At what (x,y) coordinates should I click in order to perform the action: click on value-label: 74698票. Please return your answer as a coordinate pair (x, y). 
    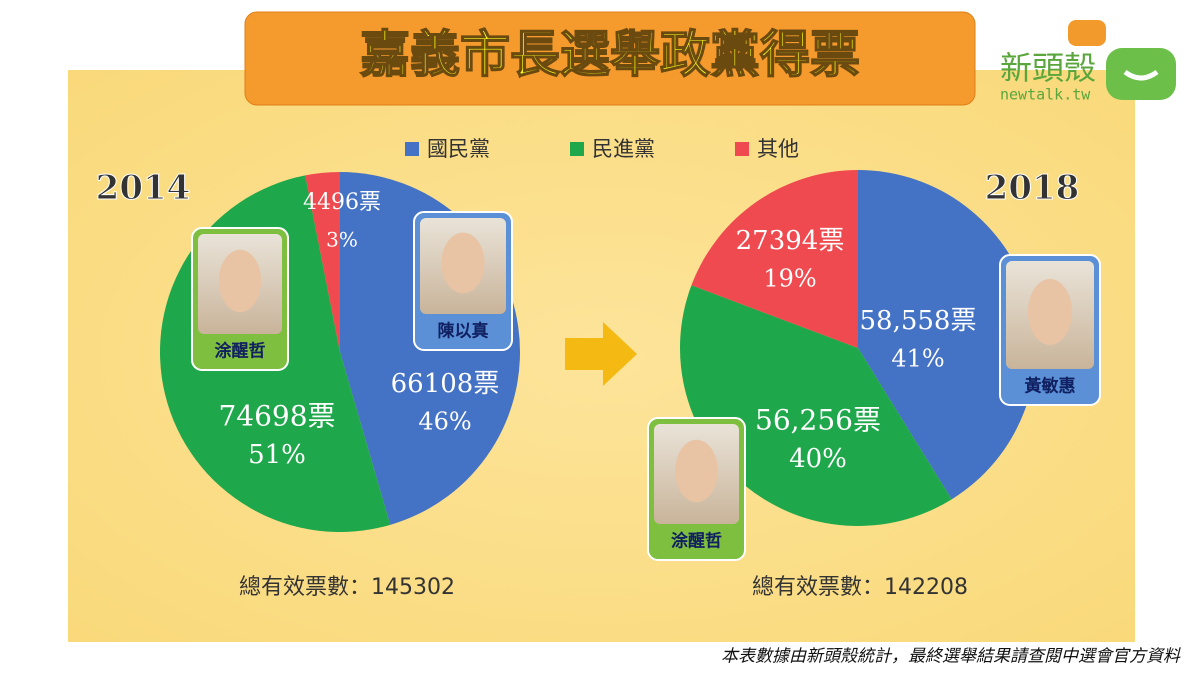
    Looking at the image, I should click on (276, 416).